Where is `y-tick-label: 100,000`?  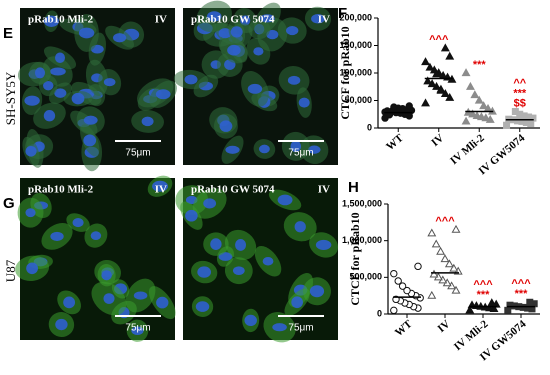
y-tick-label: 100,000 is located at coordinates (355, 72).